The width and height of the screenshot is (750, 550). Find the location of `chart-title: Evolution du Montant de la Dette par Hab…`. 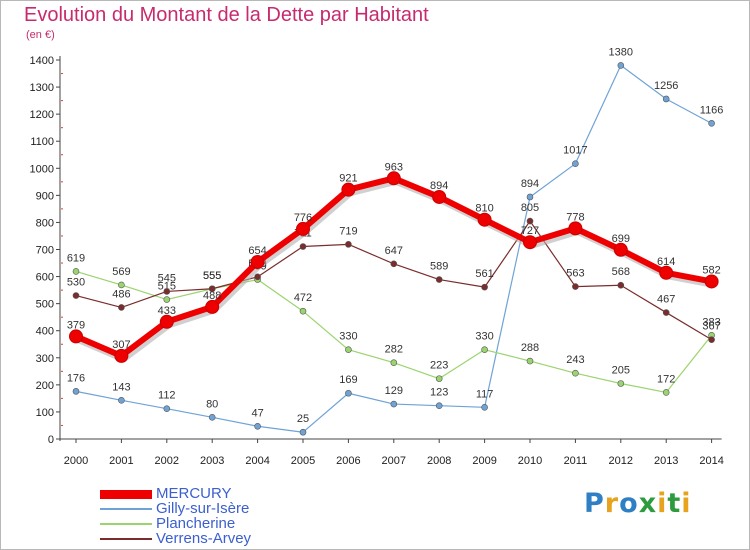

chart-title: Evolution du Montant de la Dette par Hab… is located at coordinates (226, 15).